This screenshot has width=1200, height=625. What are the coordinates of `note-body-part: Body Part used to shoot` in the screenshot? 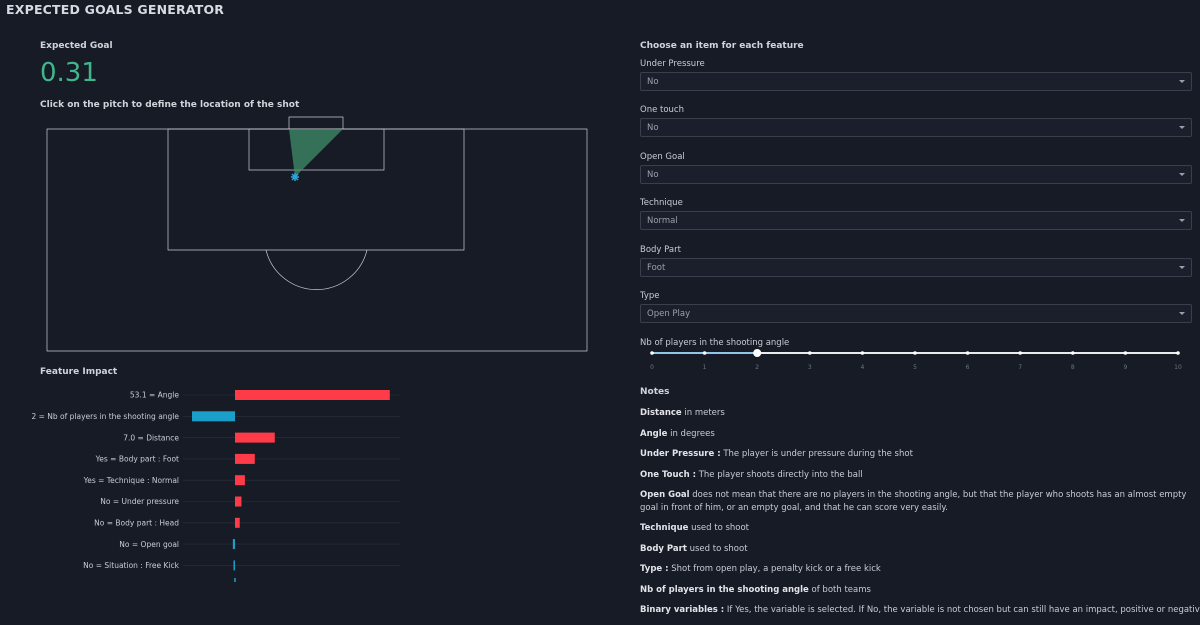 It's located at (694, 548).